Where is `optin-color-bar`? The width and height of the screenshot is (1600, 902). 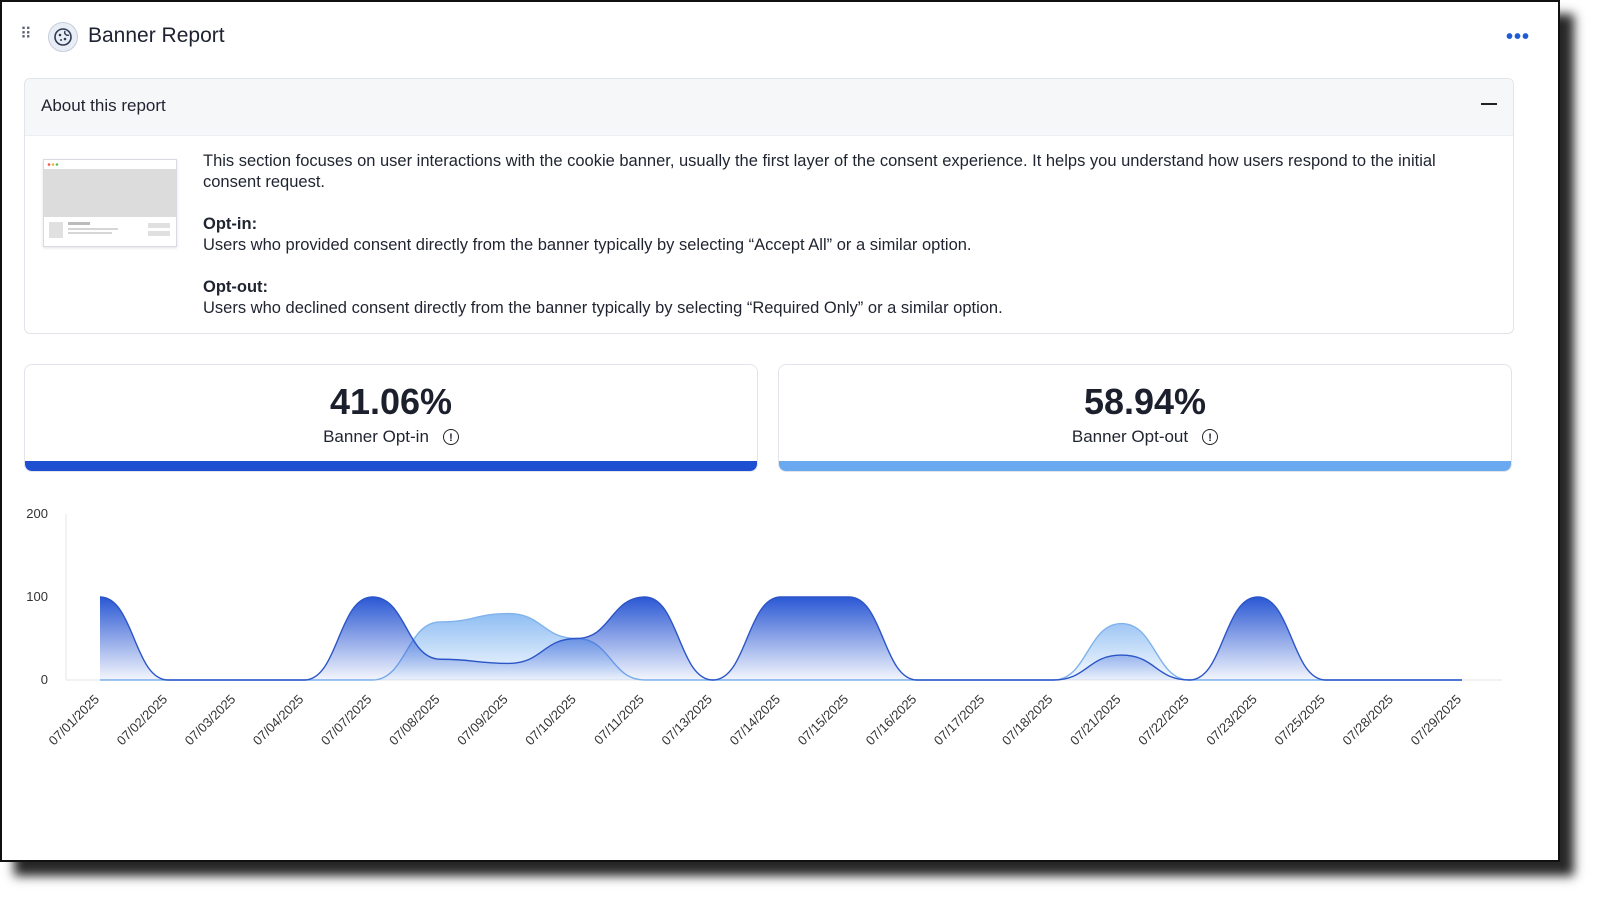
optin-color-bar is located at coordinates (391, 466).